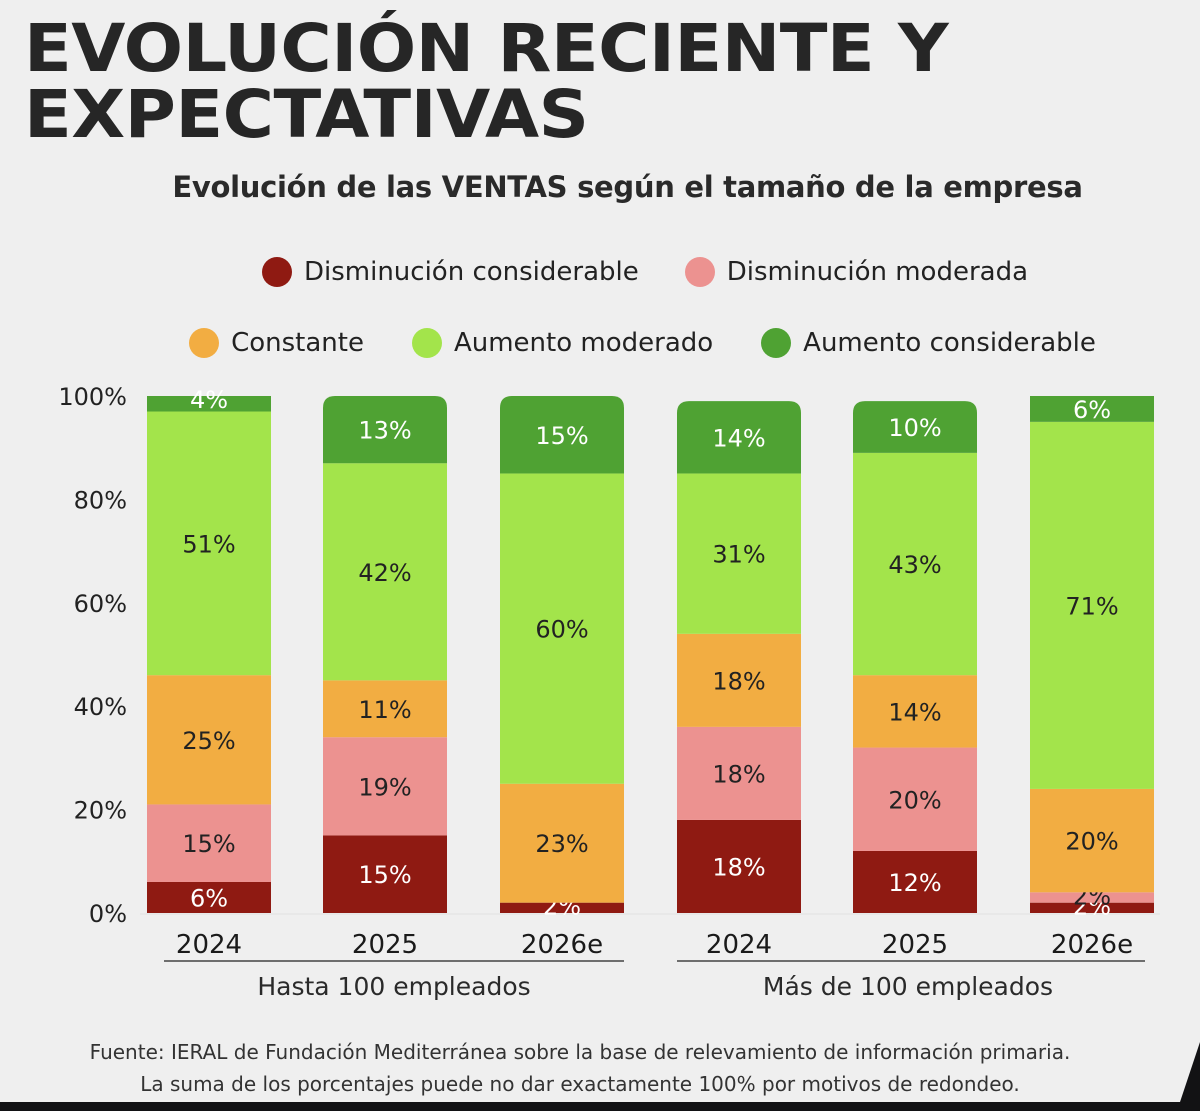 The image size is (1200, 1111). I want to click on bar-data-label: 23%, so click(561, 844).